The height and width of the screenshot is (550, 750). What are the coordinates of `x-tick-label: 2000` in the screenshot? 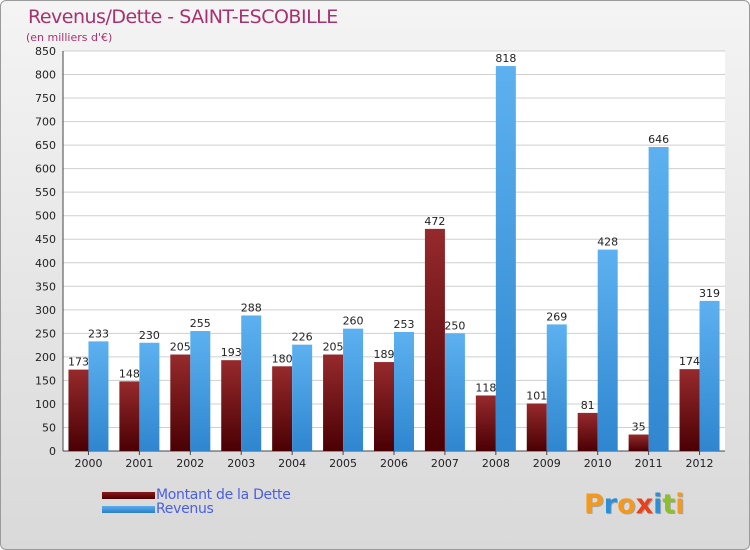 It's located at (88, 463).